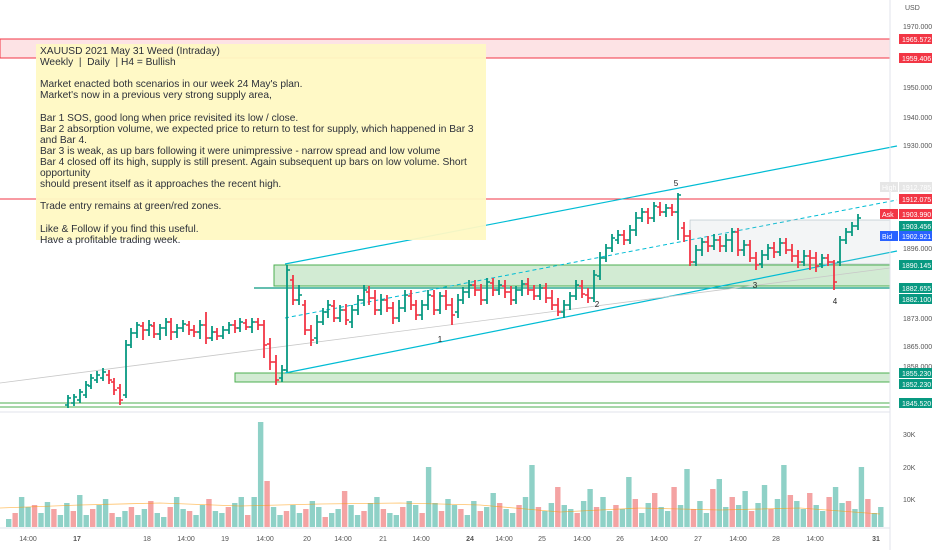 This screenshot has height=550, width=932. What do you see at coordinates (915, 199) in the screenshot?
I see `price-tag: 1912.075` at bounding box center [915, 199].